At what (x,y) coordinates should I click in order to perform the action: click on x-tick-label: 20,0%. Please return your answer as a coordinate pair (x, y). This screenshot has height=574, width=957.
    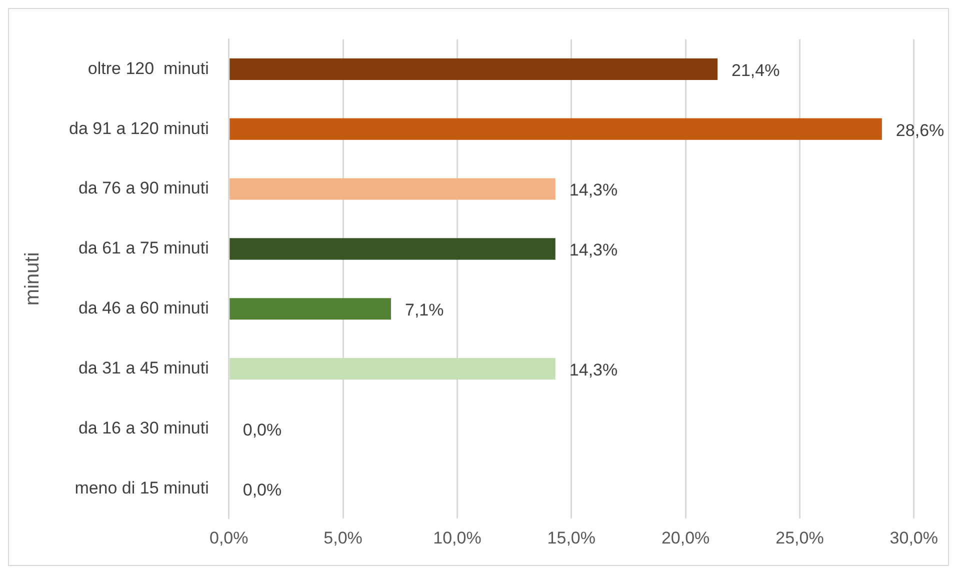
    Looking at the image, I should click on (685, 538).